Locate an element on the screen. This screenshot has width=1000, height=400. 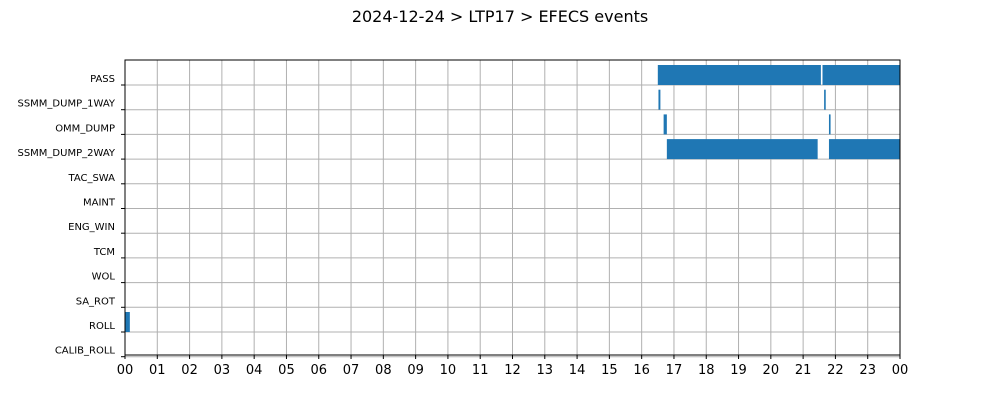
y-tick-label: PASS is located at coordinates (102, 79).